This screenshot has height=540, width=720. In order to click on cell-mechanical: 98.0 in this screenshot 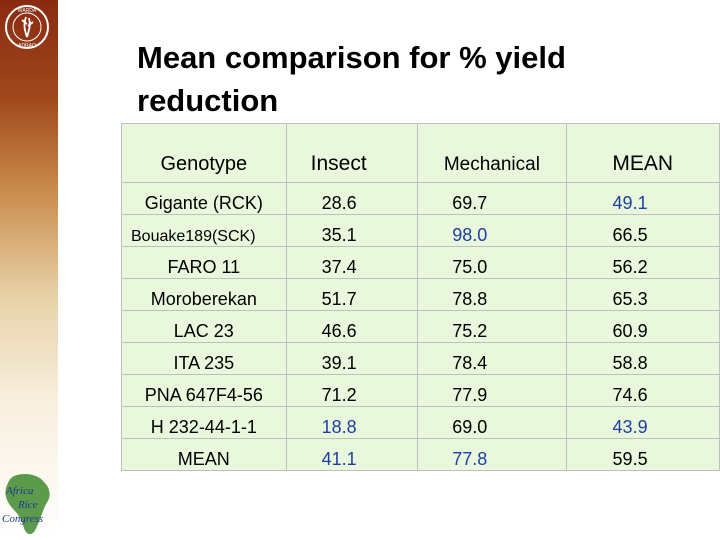, I will do `click(492, 230)`.